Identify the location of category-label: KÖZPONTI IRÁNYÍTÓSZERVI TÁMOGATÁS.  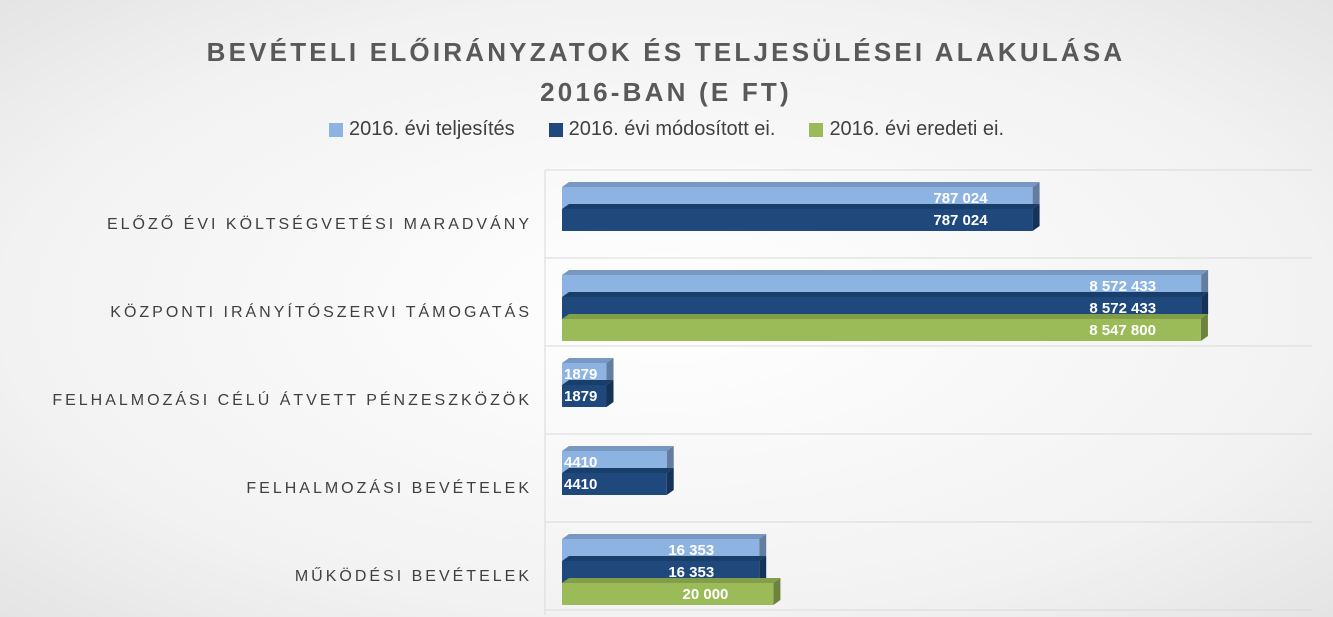
(321, 311).